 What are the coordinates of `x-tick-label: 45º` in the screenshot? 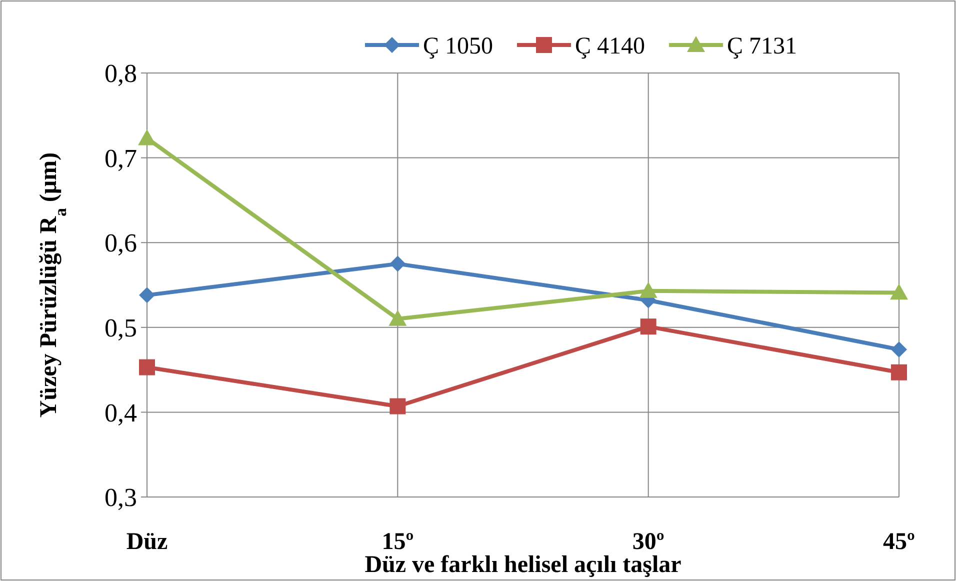 It's located at (899, 542).